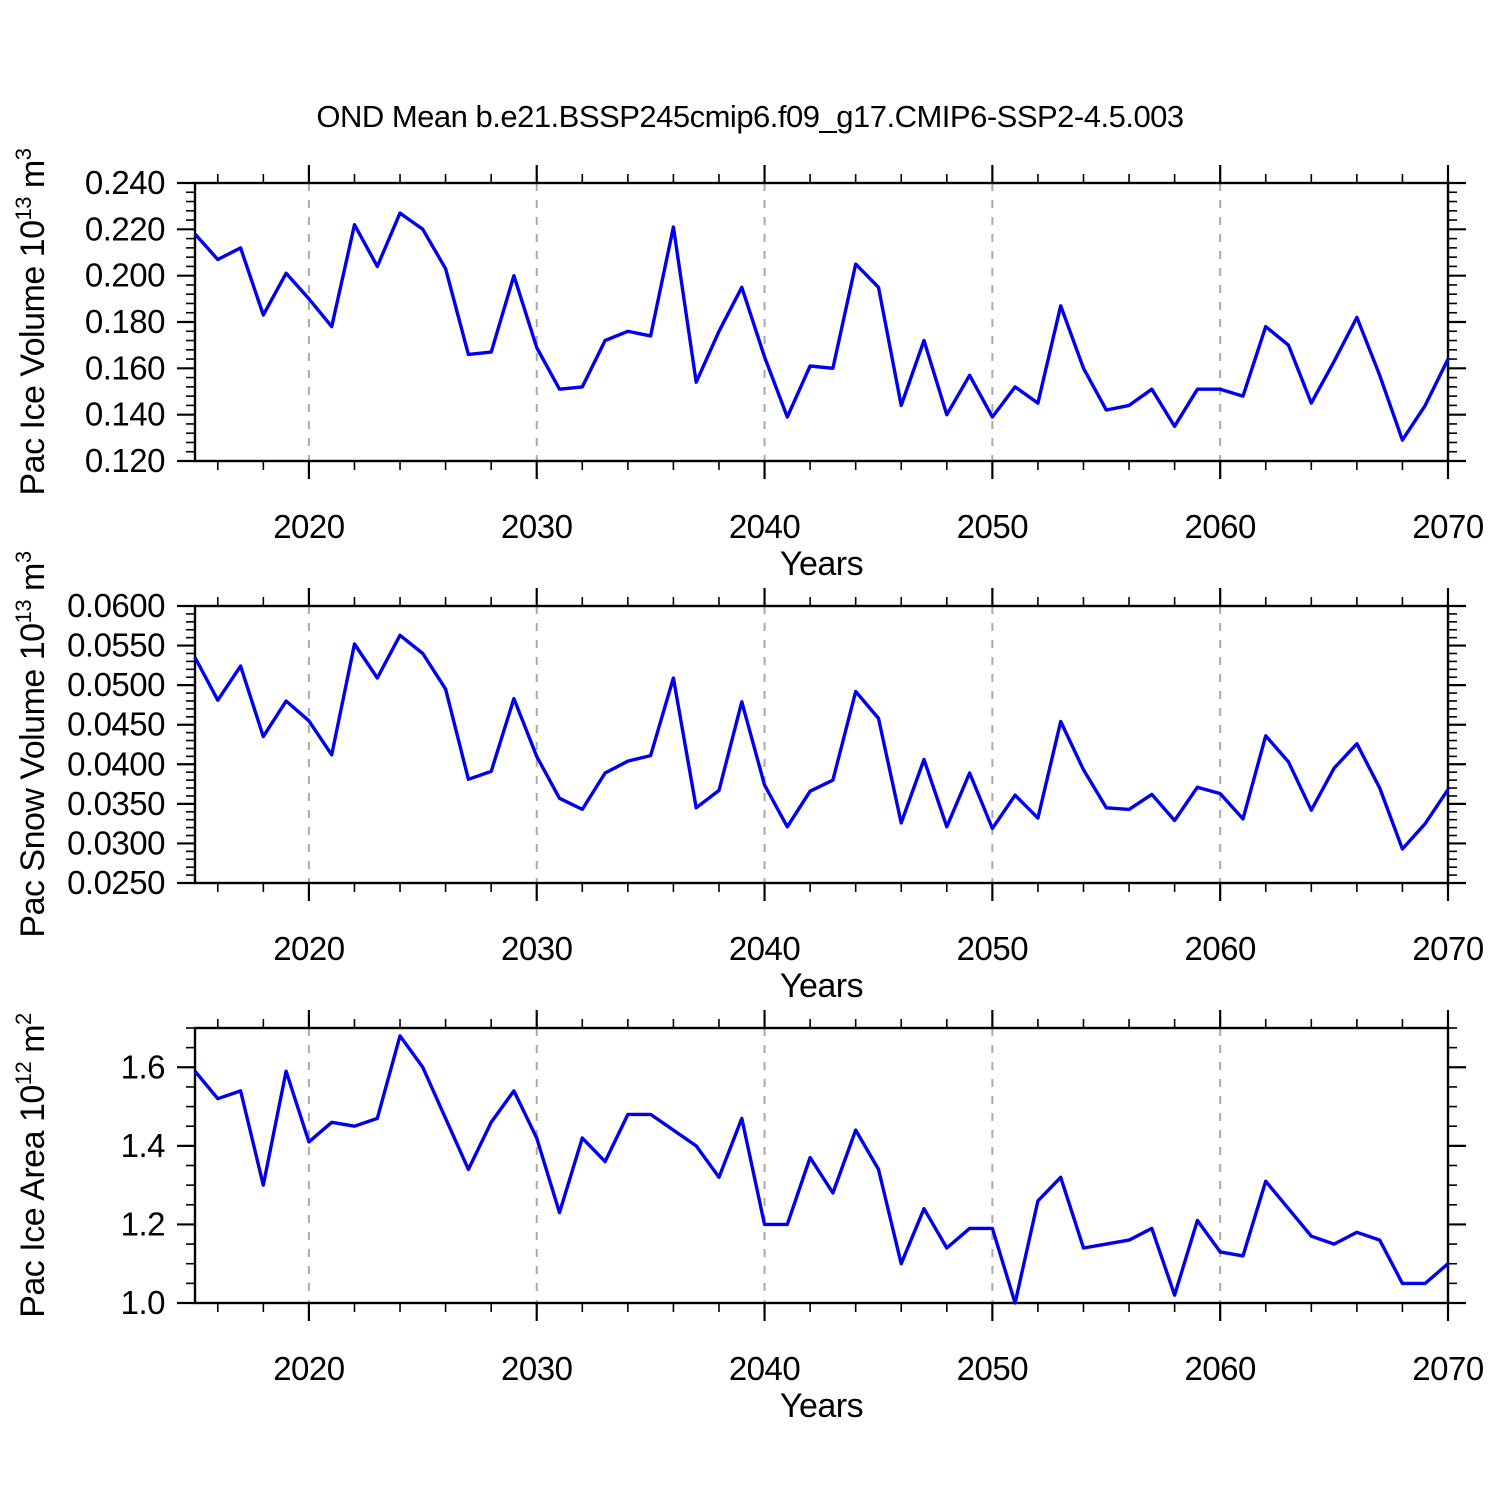 The image size is (1500, 1500). I want to click on y-tick-label: 0.240, so click(125, 182).